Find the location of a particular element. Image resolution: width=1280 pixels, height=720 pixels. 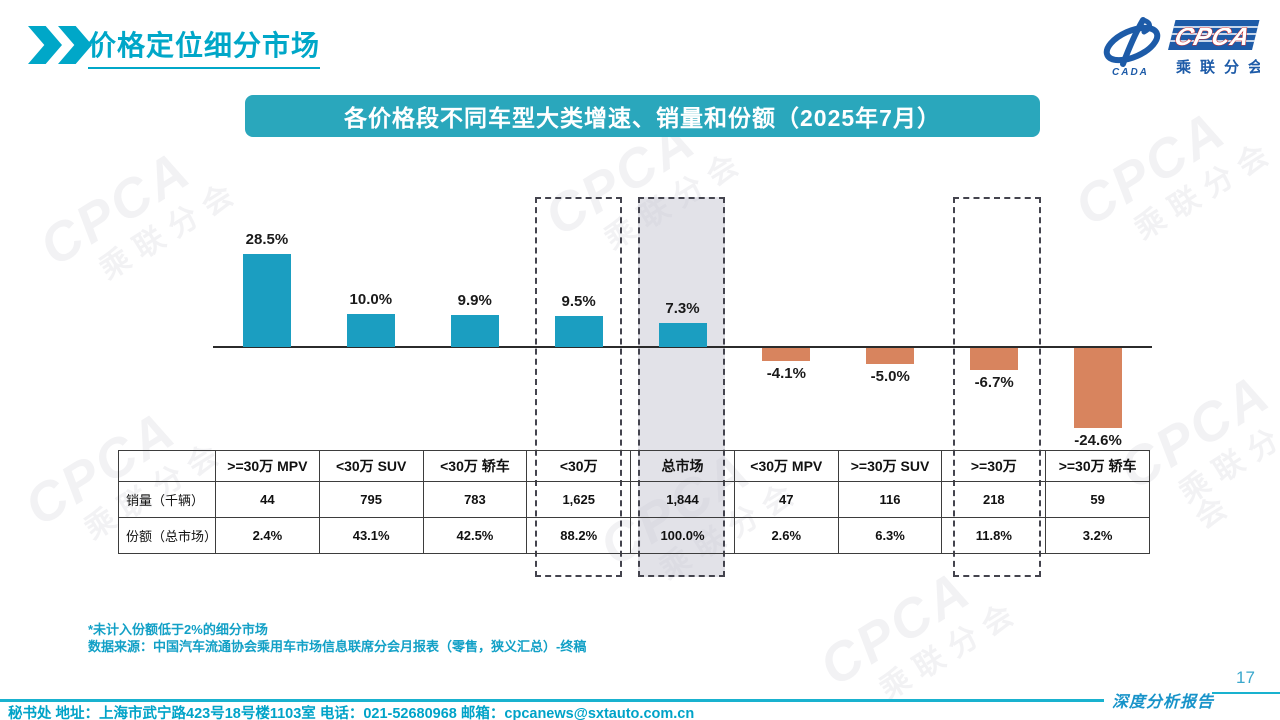

bar-<30万 SUV is located at coordinates (370, 330).